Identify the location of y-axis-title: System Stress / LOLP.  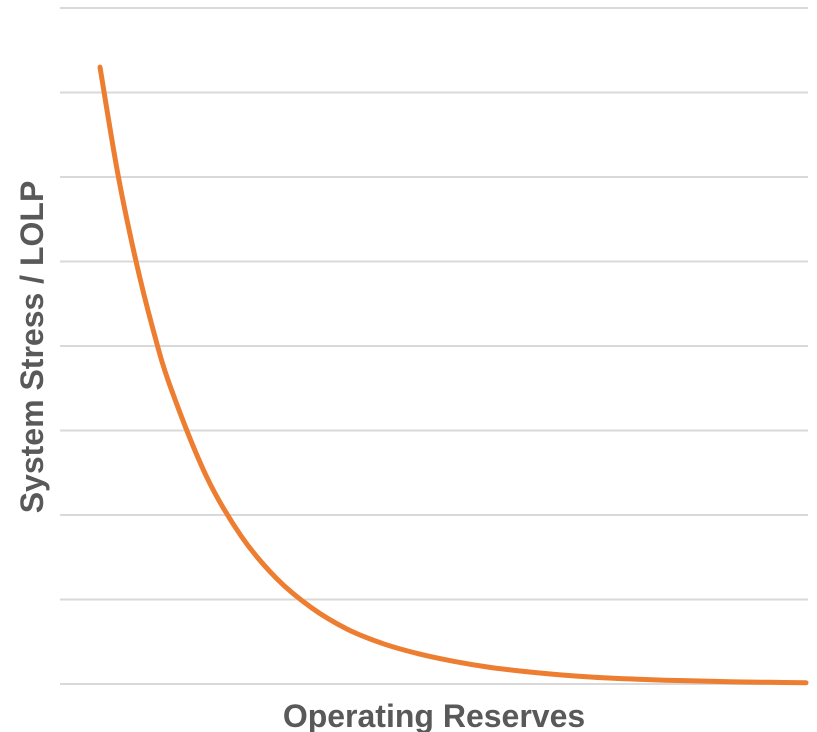
(32, 347).